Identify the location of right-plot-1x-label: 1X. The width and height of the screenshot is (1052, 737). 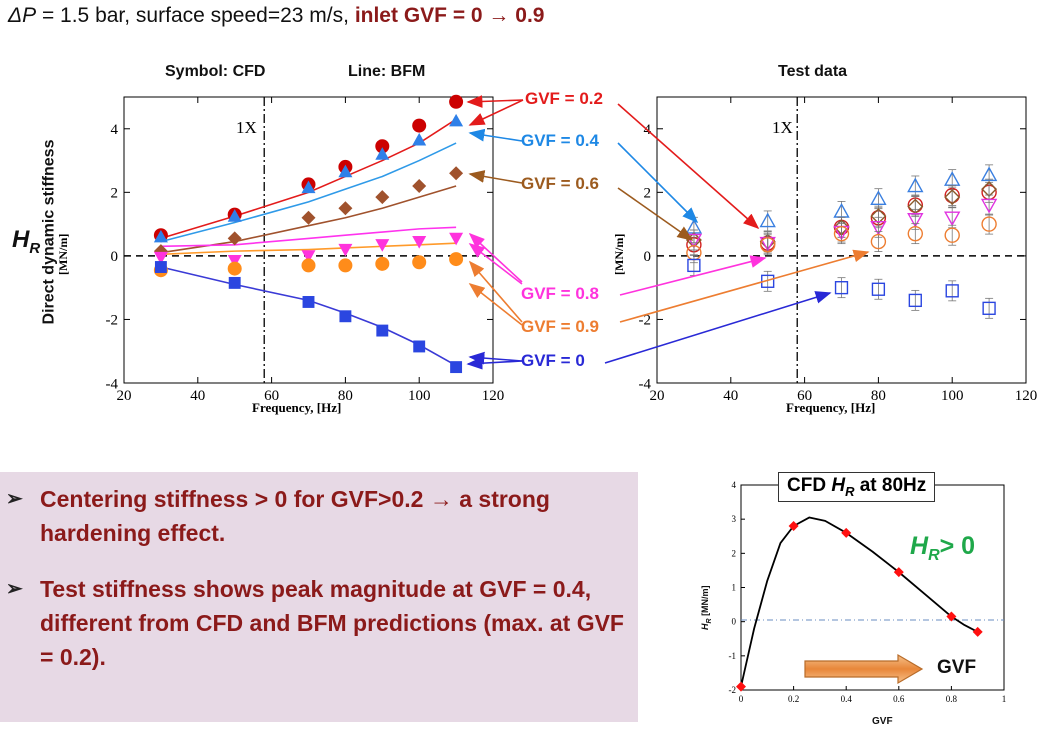
(782, 127).